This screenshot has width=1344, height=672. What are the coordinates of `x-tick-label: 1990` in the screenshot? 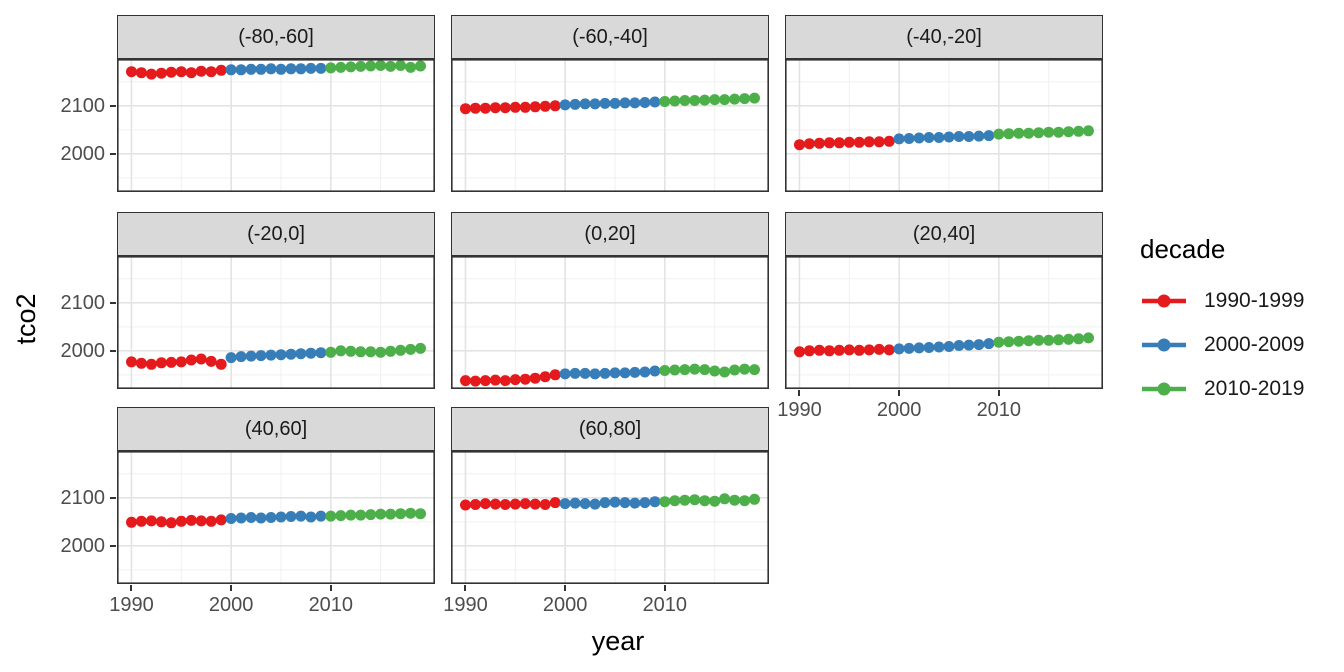 It's located at (465, 605).